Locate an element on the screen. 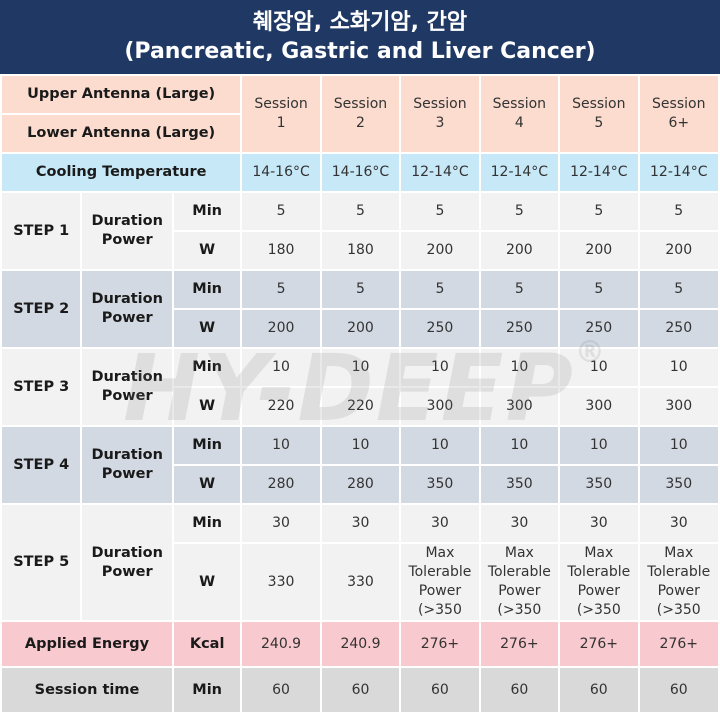  session-number: 2 is located at coordinates (360, 123).